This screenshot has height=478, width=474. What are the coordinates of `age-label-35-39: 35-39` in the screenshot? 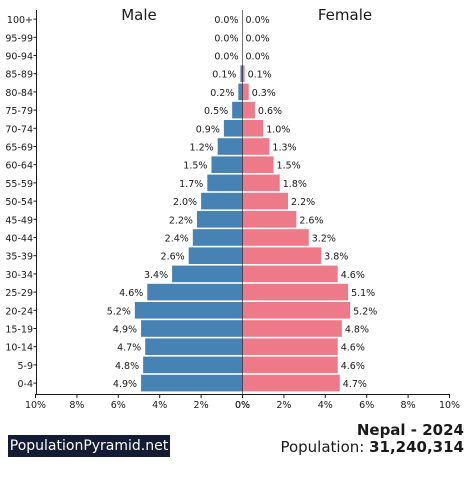 It's located at (19, 257).